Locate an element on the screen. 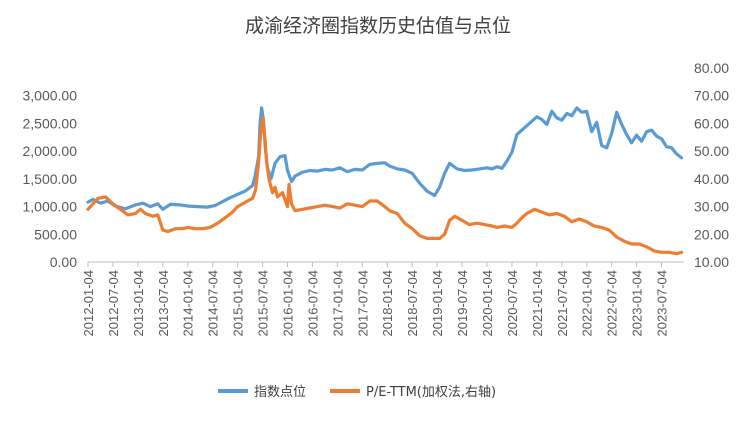 This screenshot has width=756, height=422. x-tick-label: 2021-01-04 is located at coordinates (537, 303).